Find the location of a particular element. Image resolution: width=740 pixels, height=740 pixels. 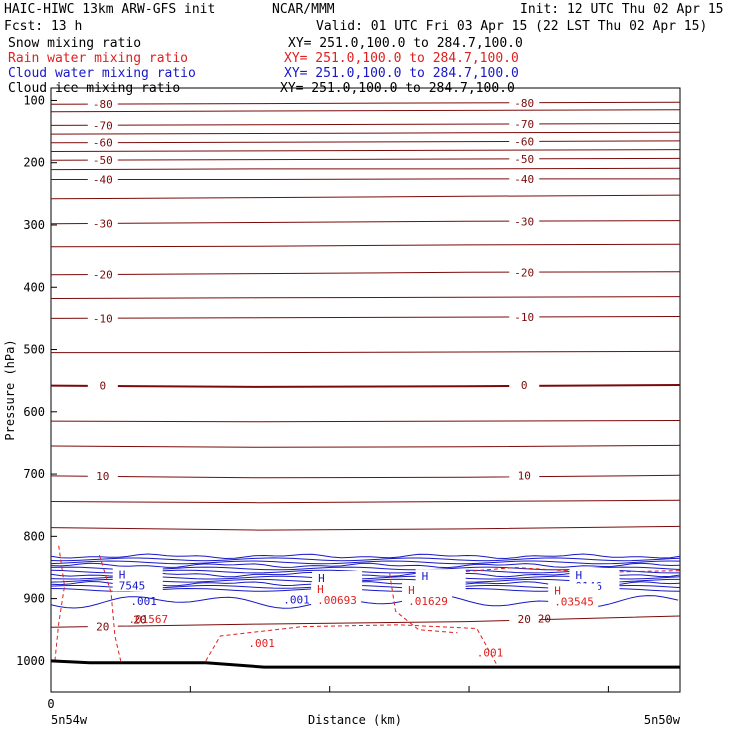

x-axis-title: Distance (km) is located at coordinates (355, 720).